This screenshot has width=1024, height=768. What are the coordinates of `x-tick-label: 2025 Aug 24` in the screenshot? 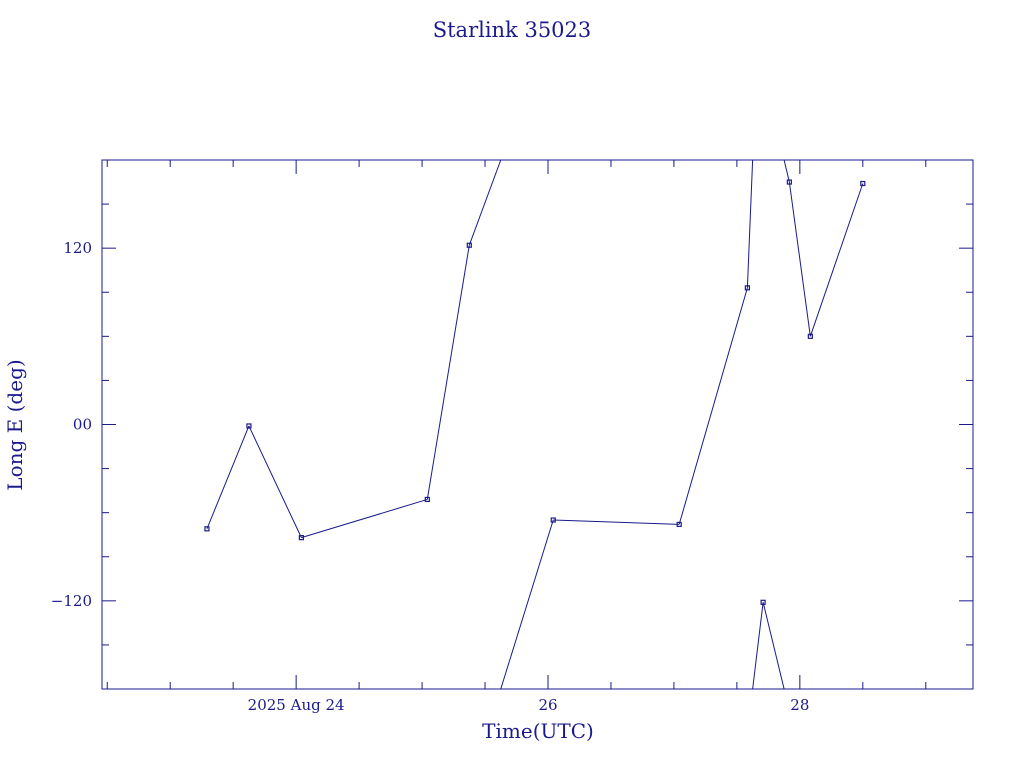 It's located at (296, 705).